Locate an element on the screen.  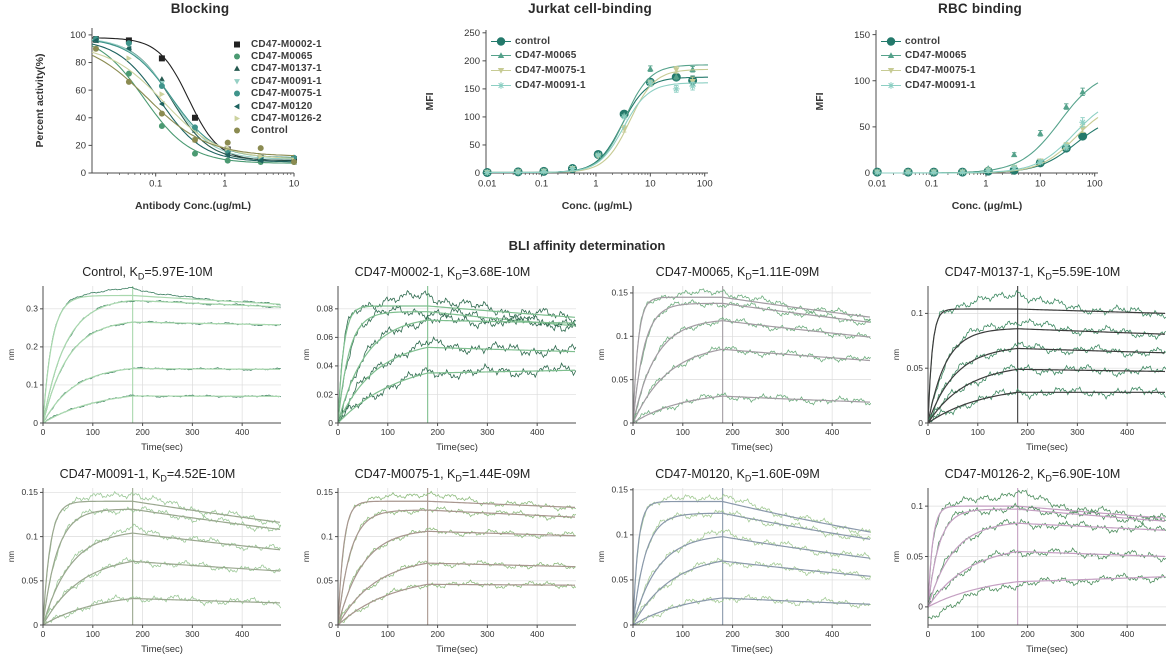
rbc-svg: 0 50 100 150 0.01 0.1 1 10 100 Conc. (μg/mL) MFI is located at coordinates (958, 121).